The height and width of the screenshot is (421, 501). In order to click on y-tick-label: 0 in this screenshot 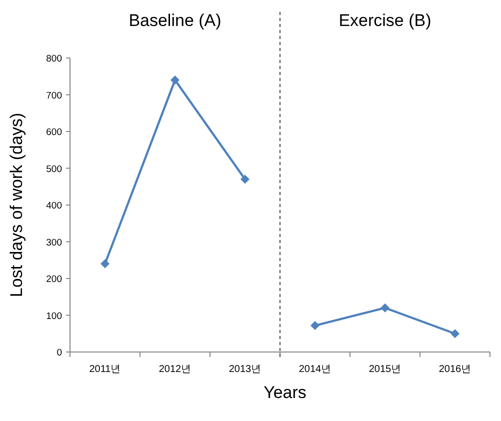, I will do `click(59, 353)`.